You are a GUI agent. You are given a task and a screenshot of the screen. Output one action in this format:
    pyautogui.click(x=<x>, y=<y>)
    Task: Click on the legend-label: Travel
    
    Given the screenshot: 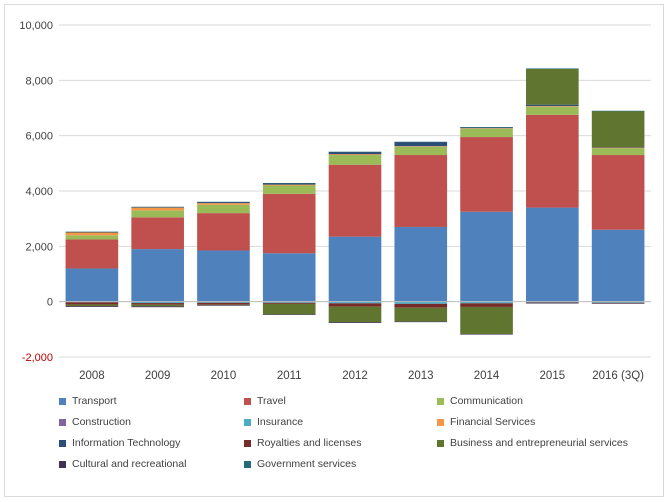 What is the action you would take?
    pyautogui.click(x=271, y=401)
    